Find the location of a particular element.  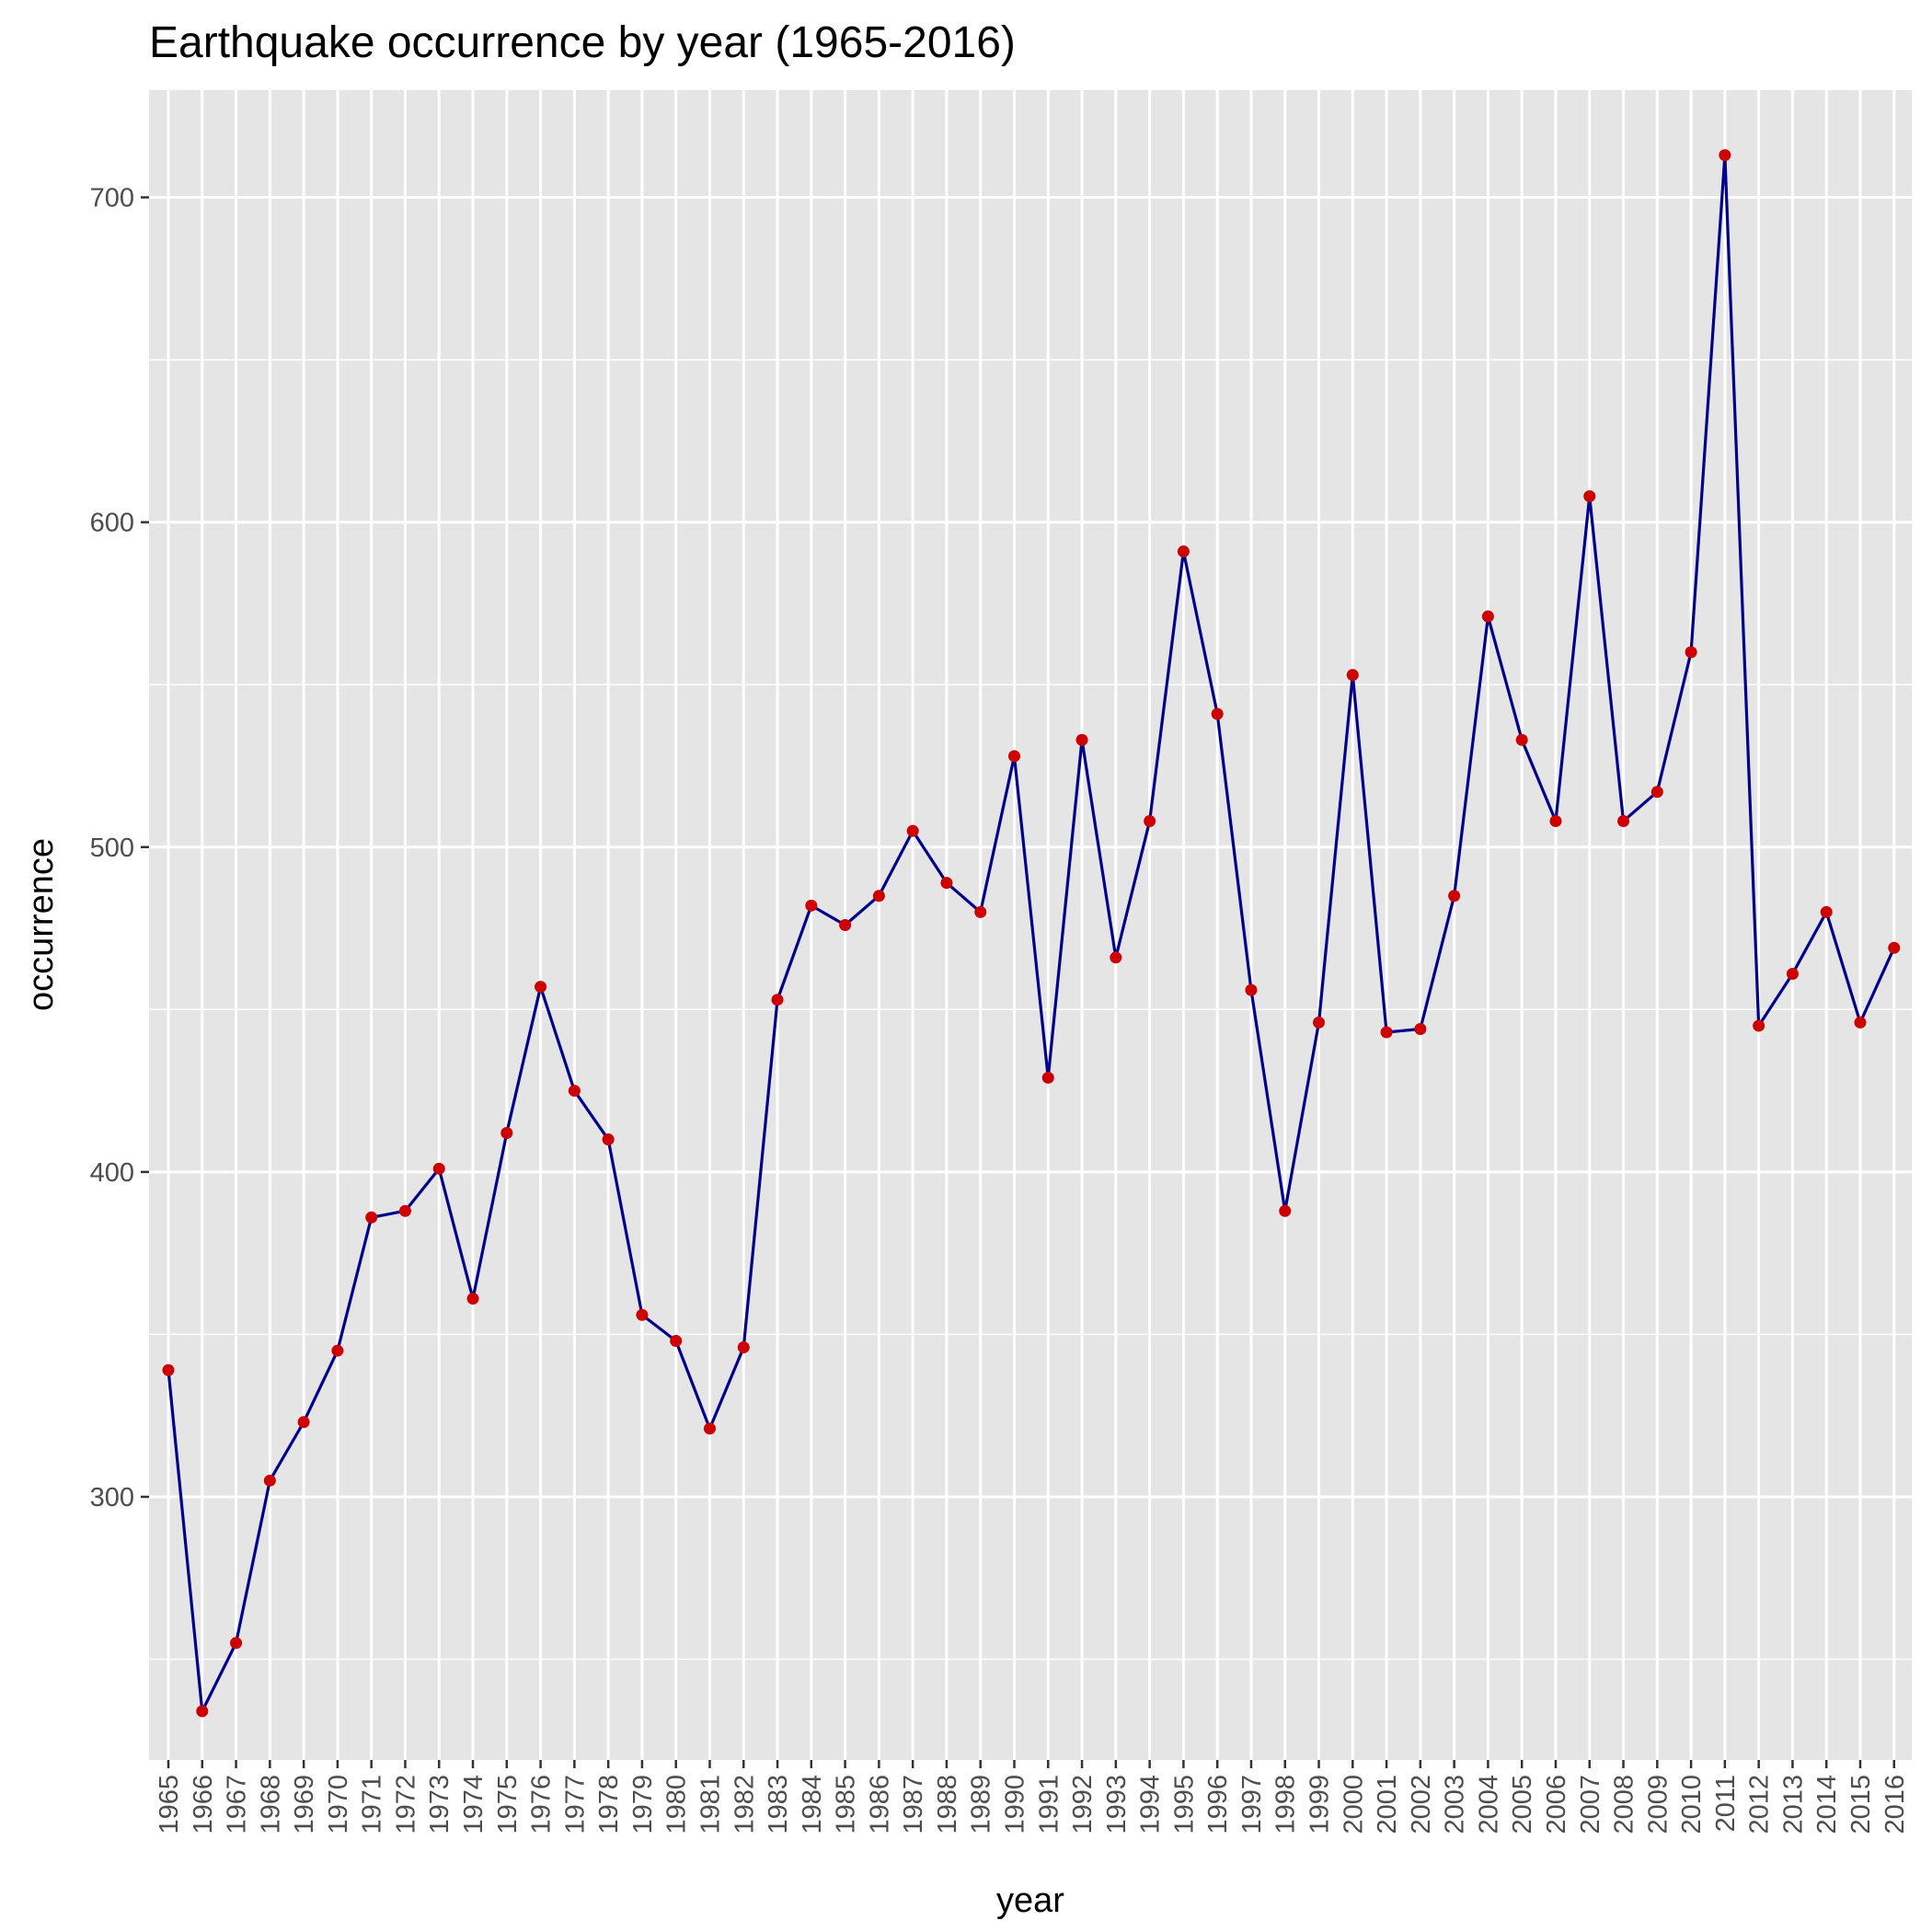

x-axis-title: year is located at coordinates (1030, 1901).